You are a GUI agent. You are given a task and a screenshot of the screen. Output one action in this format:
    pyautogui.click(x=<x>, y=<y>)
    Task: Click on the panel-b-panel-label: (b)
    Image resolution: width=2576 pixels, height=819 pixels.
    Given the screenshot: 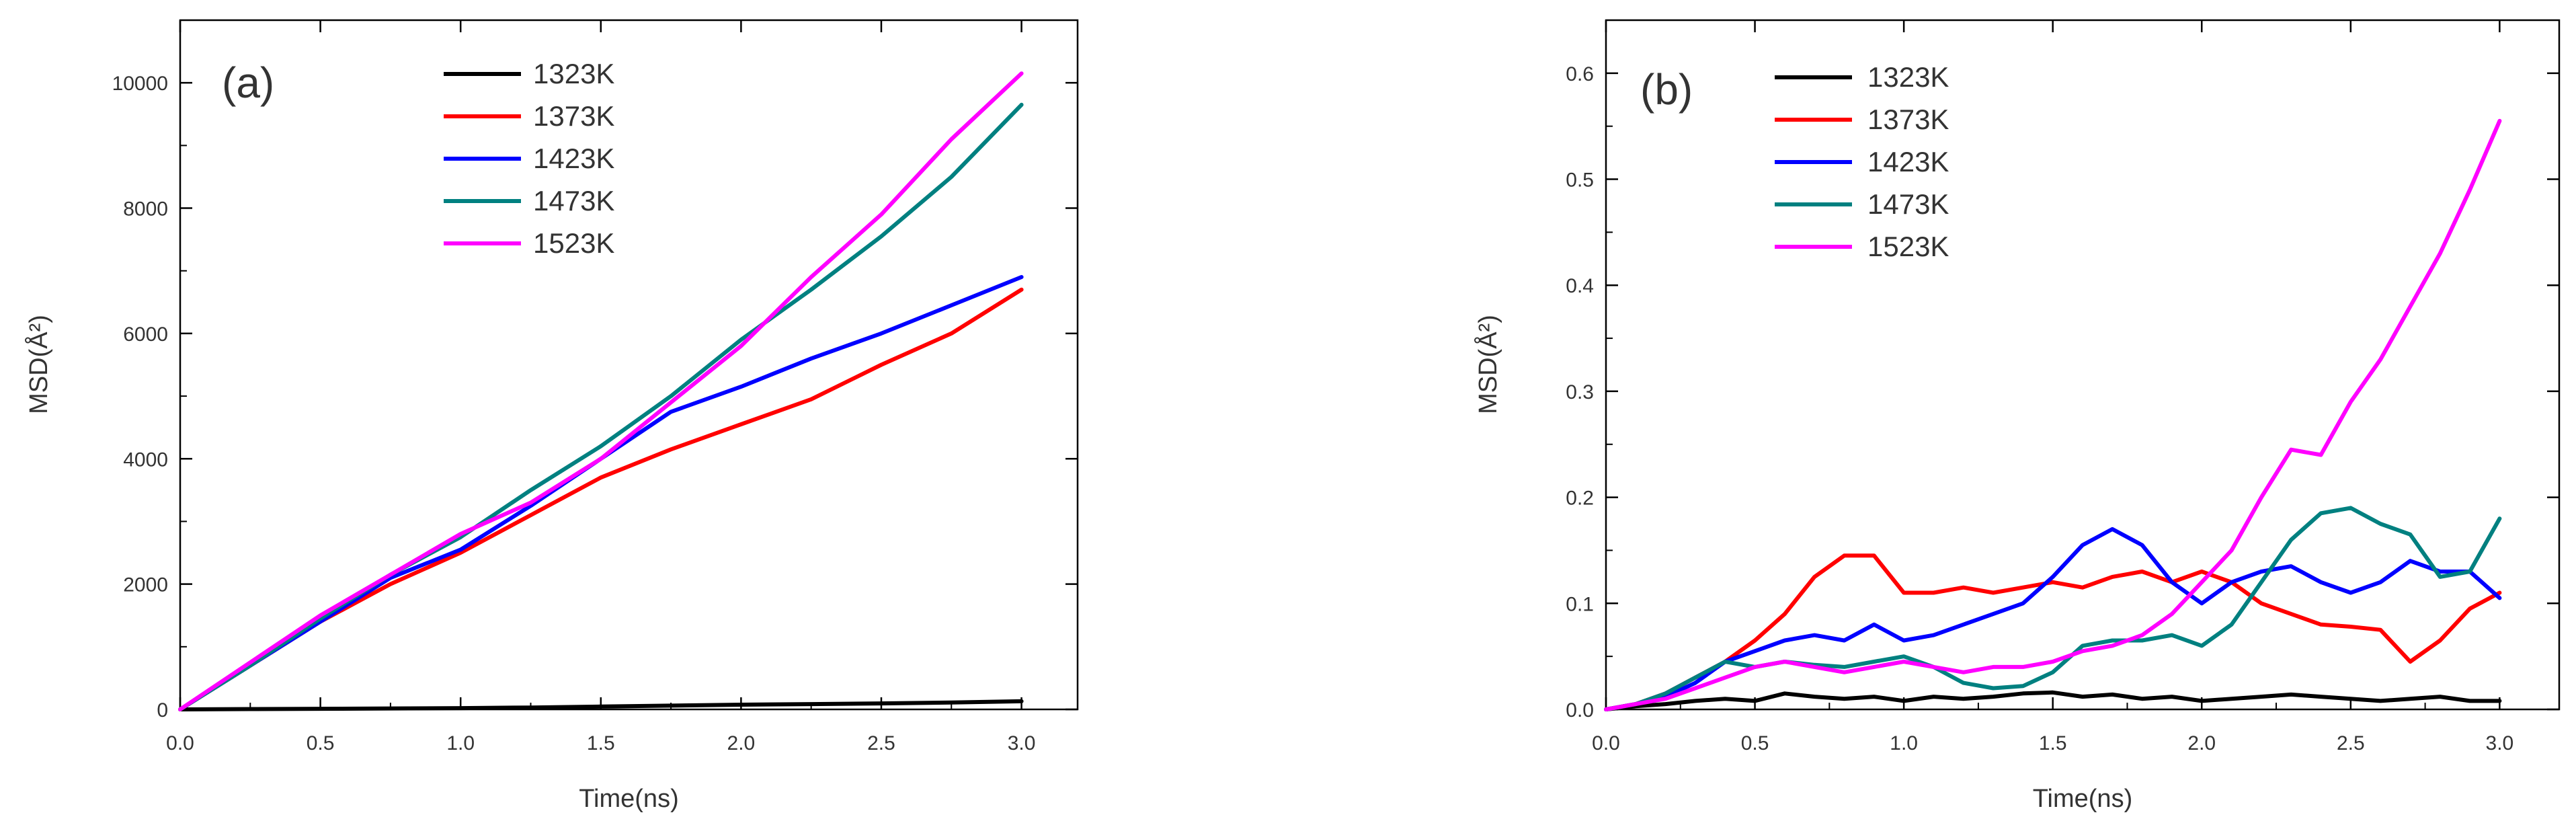 What is the action you would take?
    pyautogui.click(x=1666, y=90)
    